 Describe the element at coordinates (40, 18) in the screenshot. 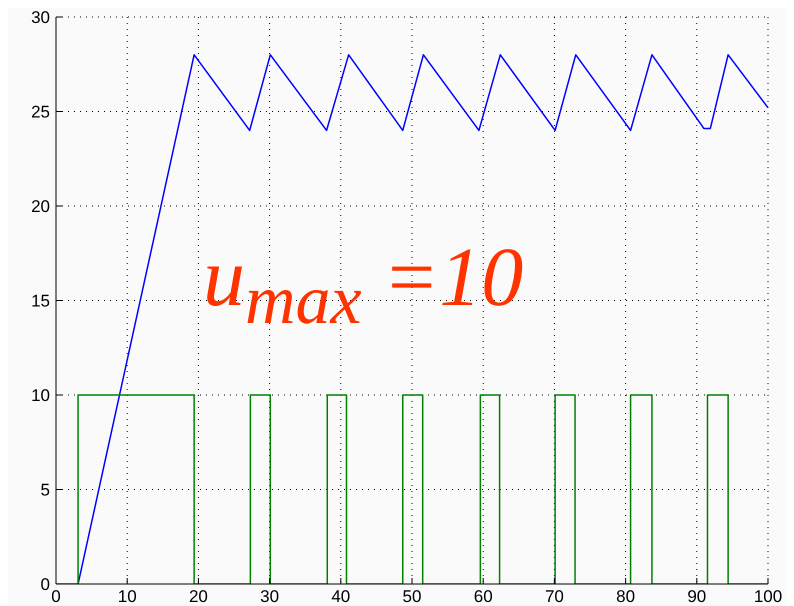

I see `y-tick-label: 30` at that location.